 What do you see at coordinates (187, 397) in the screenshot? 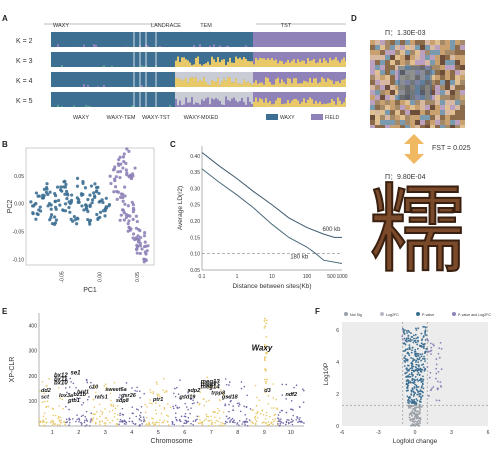
I see `gene-label: gsd19` at bounding box center [187, 397].